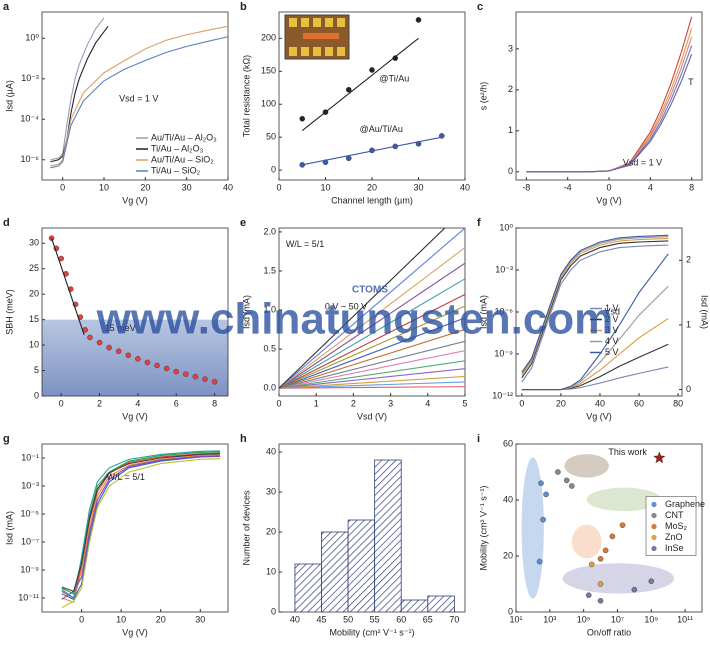 The width and height of the screenshot is (710, 647). I want to click on annotation: 0 V ~ 50 V, so click(346, 306).